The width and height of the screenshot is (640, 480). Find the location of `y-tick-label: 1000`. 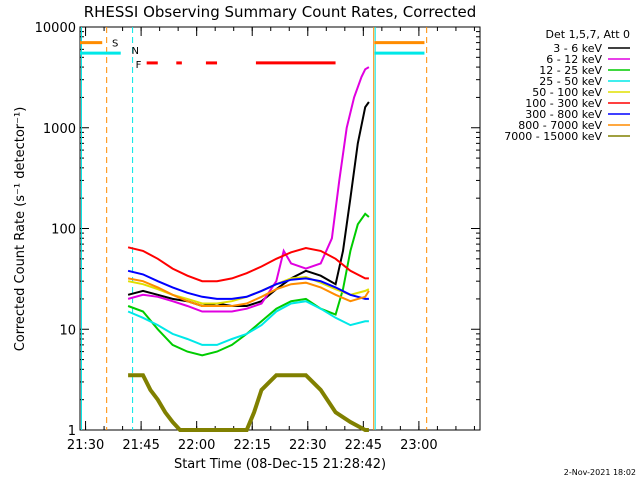

y-tick-label: 1000 is located at coordinates (59, 129).